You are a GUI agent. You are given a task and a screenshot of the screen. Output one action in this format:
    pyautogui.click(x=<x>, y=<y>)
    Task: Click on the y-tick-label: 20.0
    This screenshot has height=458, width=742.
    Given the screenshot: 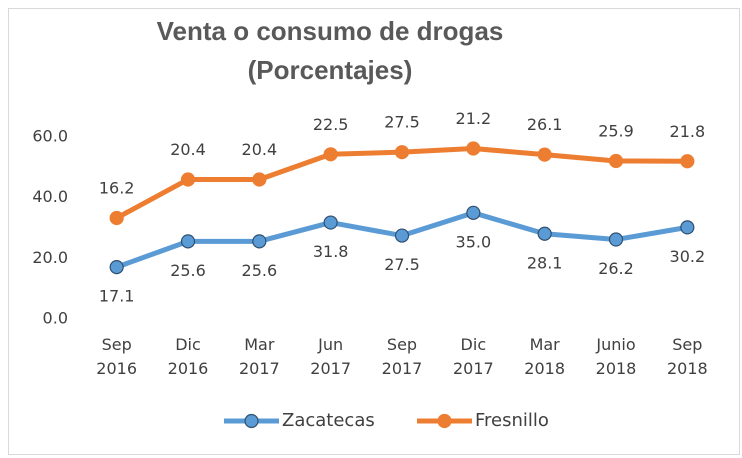 What is the action you would take?
    pyautogui.click(x=50, y=257)
    